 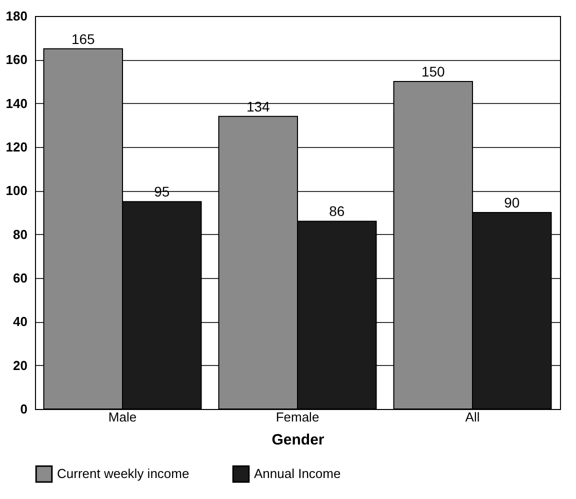 I want to click on y-tick-label: 180, so click(x=17, y=16).